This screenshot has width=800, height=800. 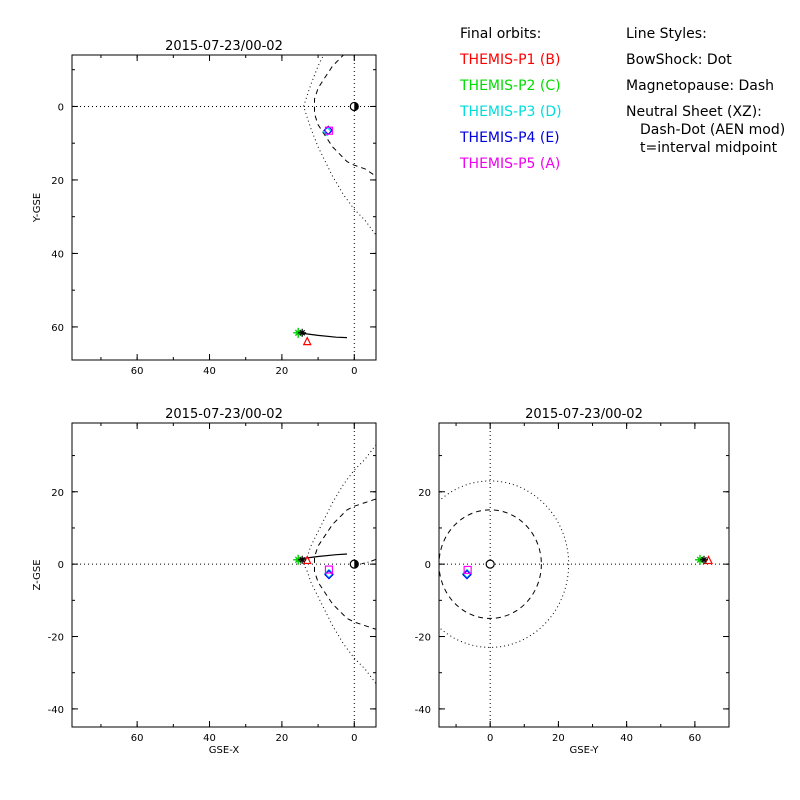 What do you see at coordinates (709, 148) in the screenshot?
I see `line-style-midpoint: t=interval midpoint` at bounding box center [709, 148].